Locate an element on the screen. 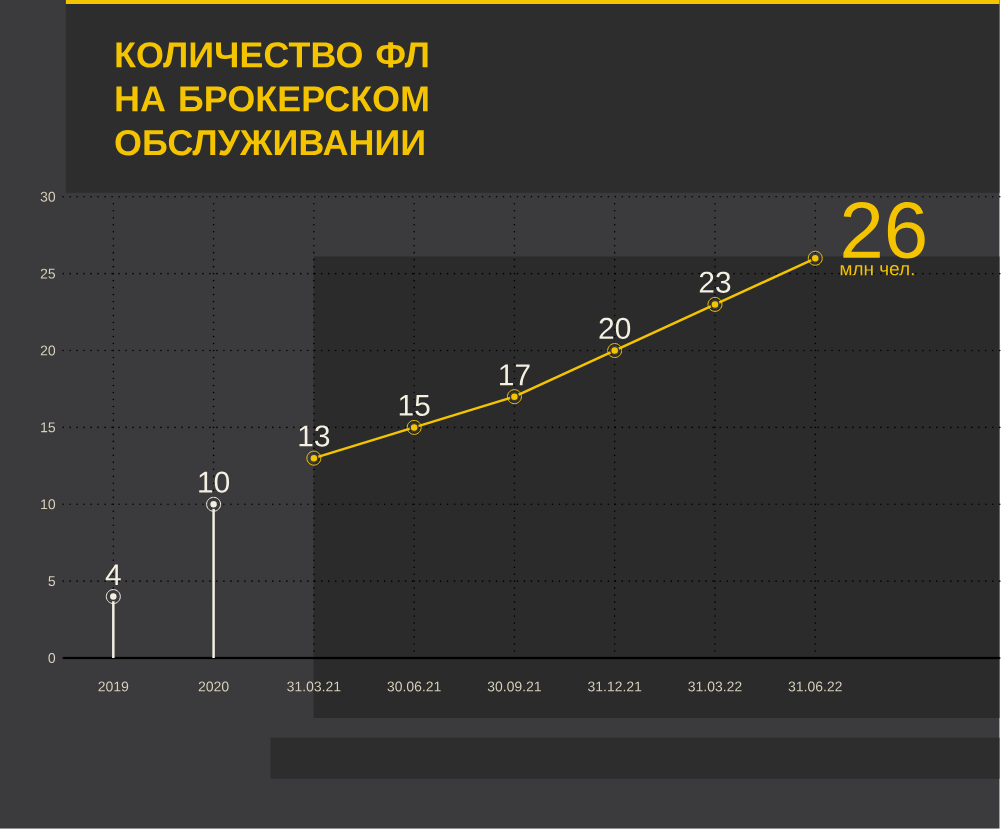  data-label: 23 is located at coordinates (715, 282).